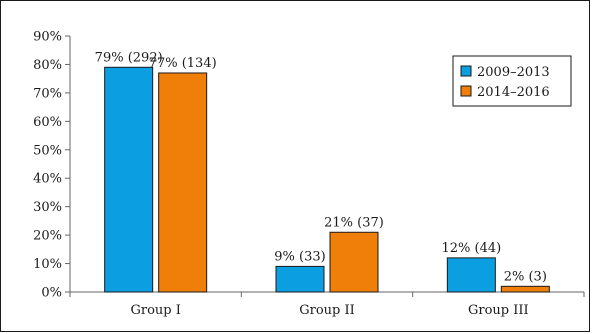  What do you see at coordinates (47, 179) in the screenshot?
I see `y-tick-label: 40%` at bounding box center [47, 179].